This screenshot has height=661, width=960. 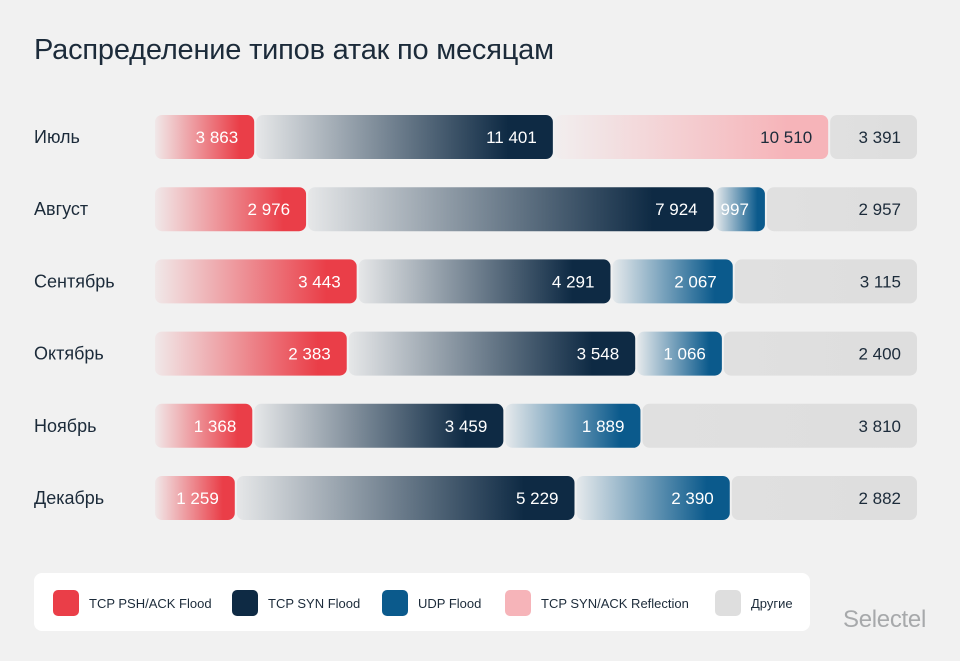 I want to click on data-label-other: 2 400, so click(x=879, y=354).